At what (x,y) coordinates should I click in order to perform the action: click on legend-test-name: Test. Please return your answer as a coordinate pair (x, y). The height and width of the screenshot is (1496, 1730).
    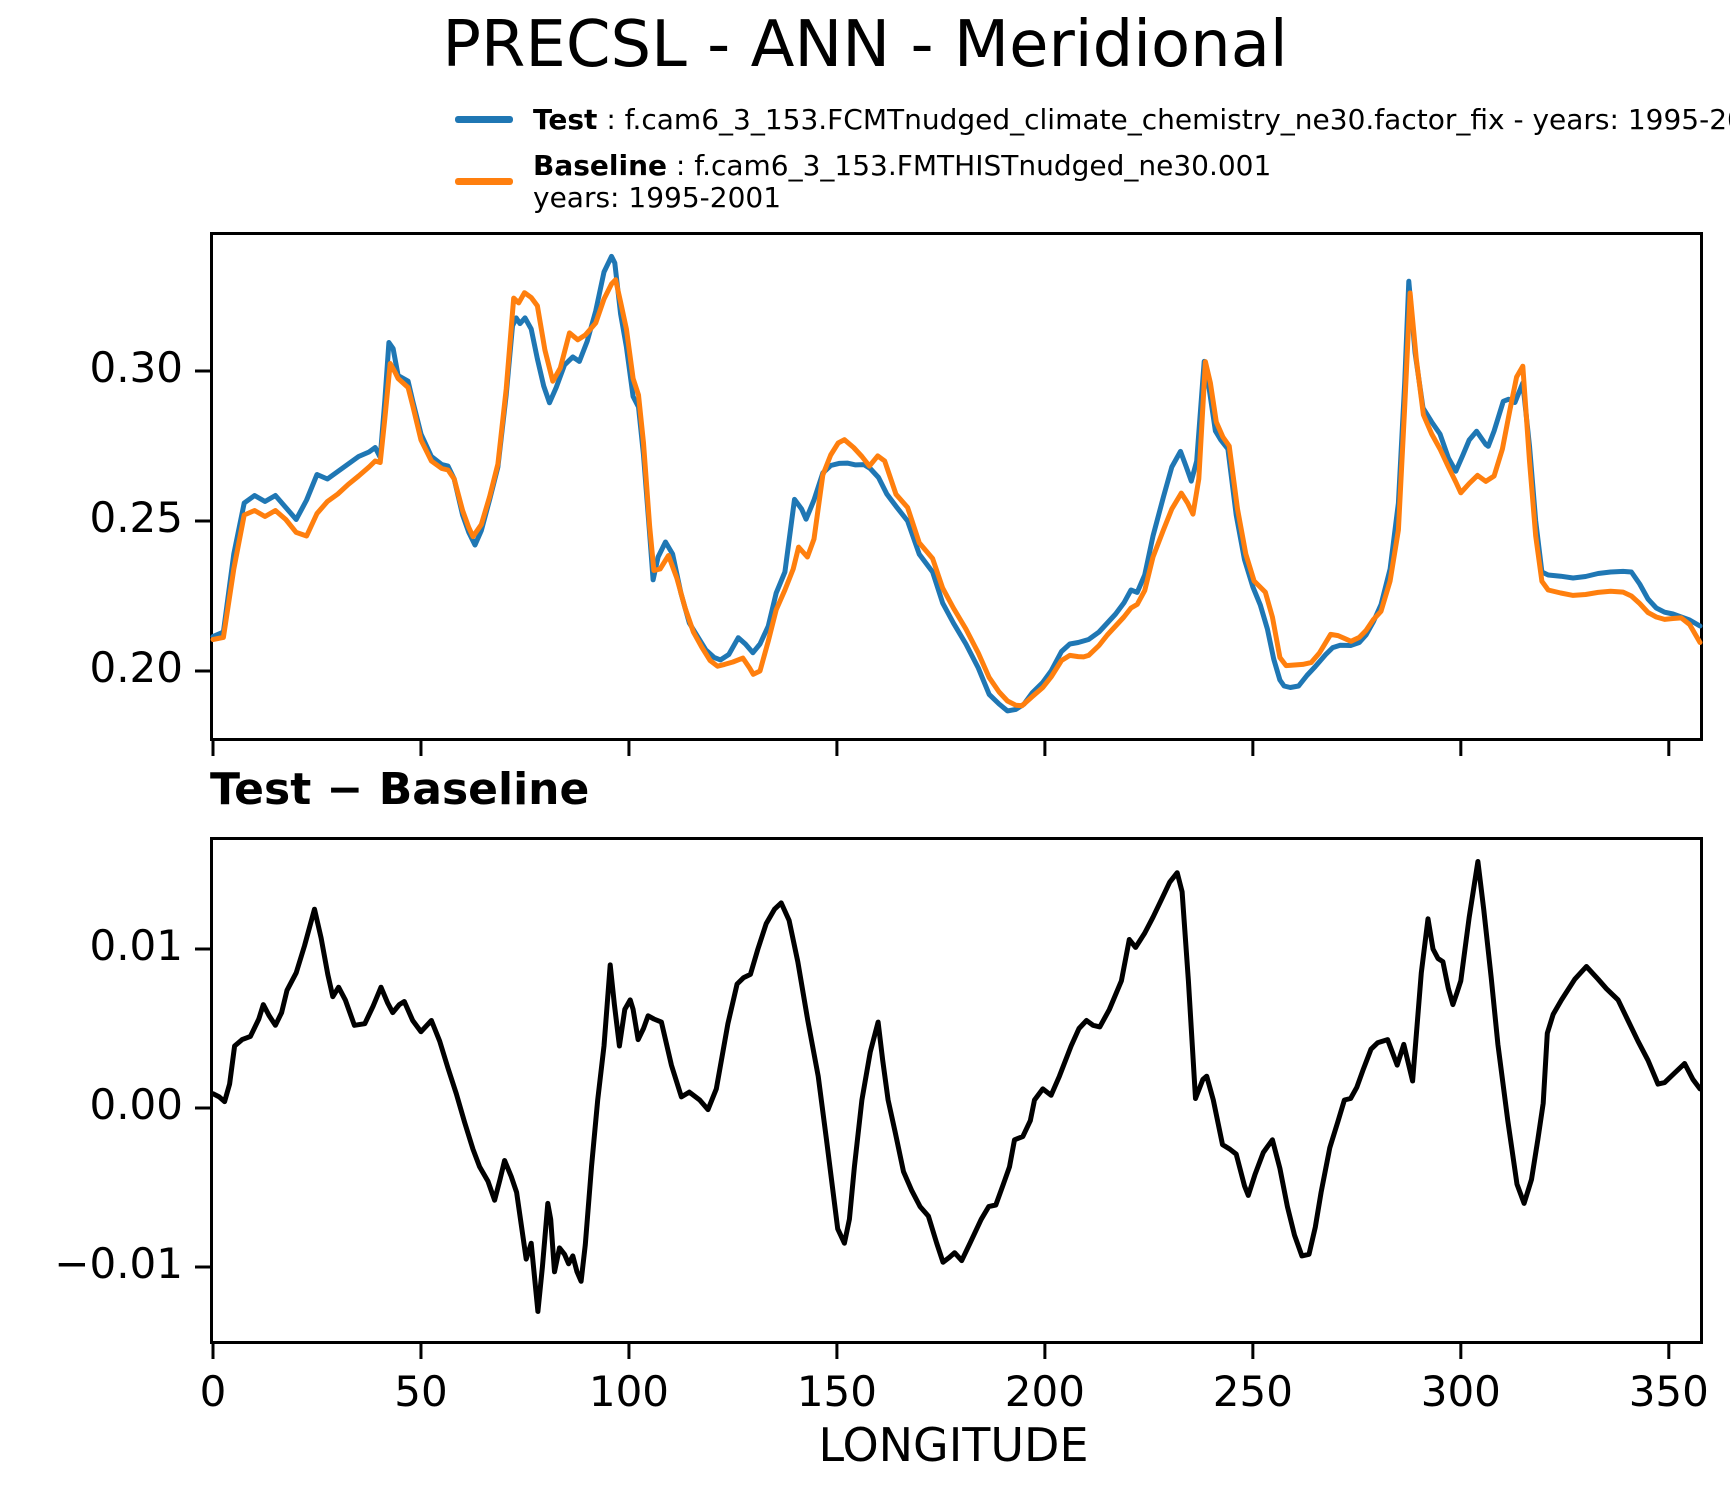
    Looking at the image, I should click on (565, 119).